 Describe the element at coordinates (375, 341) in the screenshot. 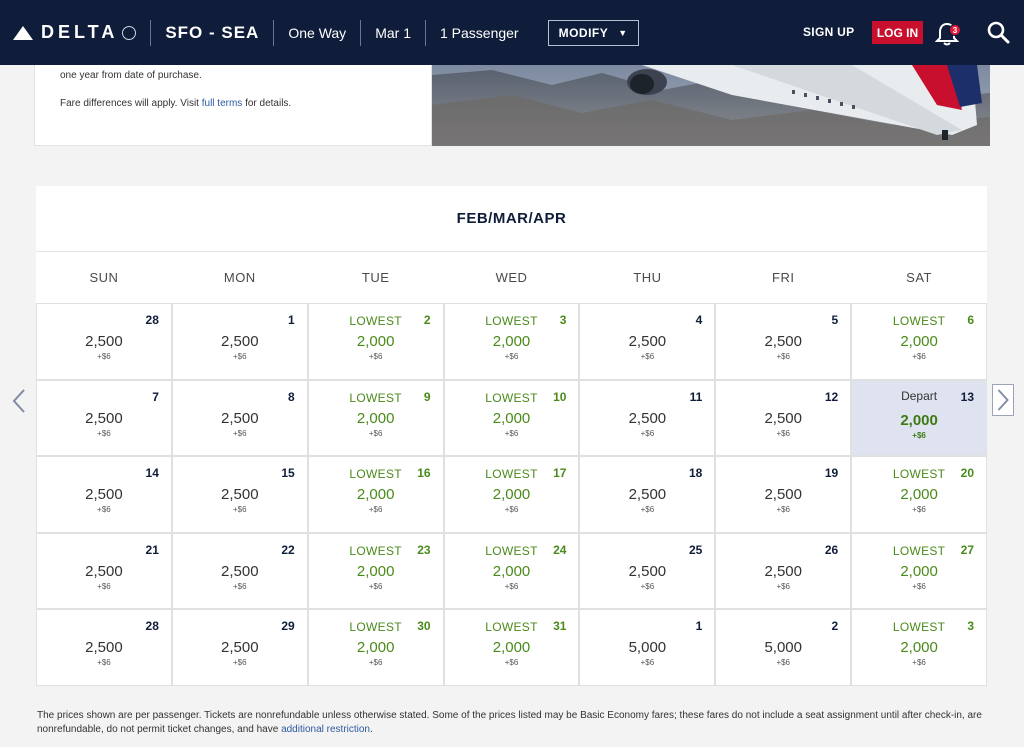

I see `calendar-day-cell: LOWEST 2,000 +$6 2` at that location.